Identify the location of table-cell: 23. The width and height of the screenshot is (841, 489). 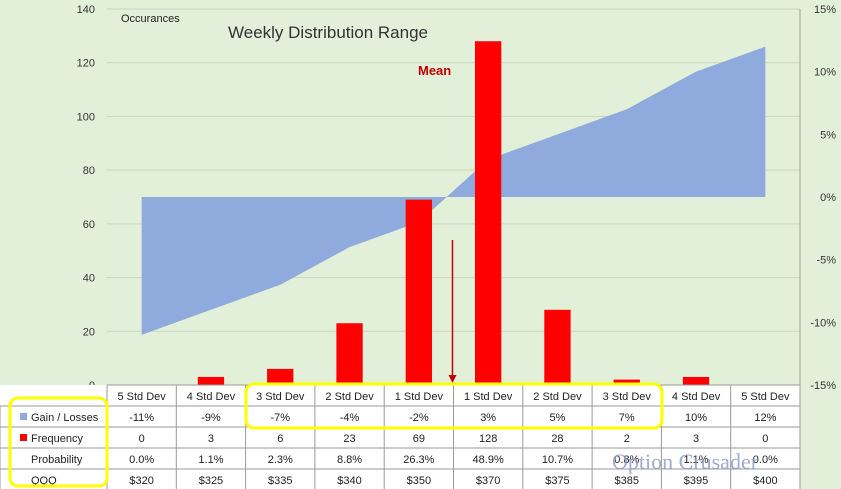
(349, 439).